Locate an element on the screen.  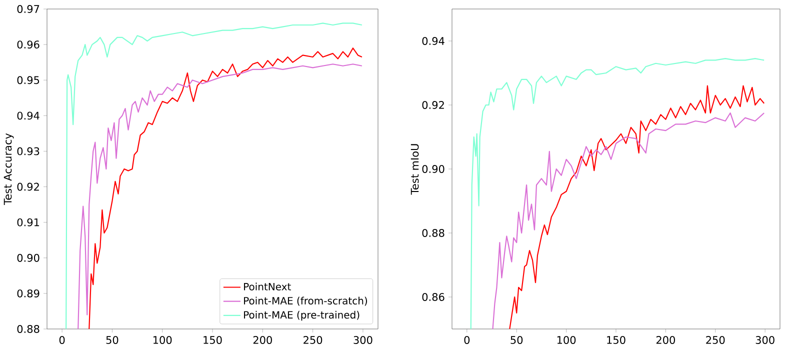
legend-label: Point-MAE (pre-trained) is located at coordinates (302, 315).